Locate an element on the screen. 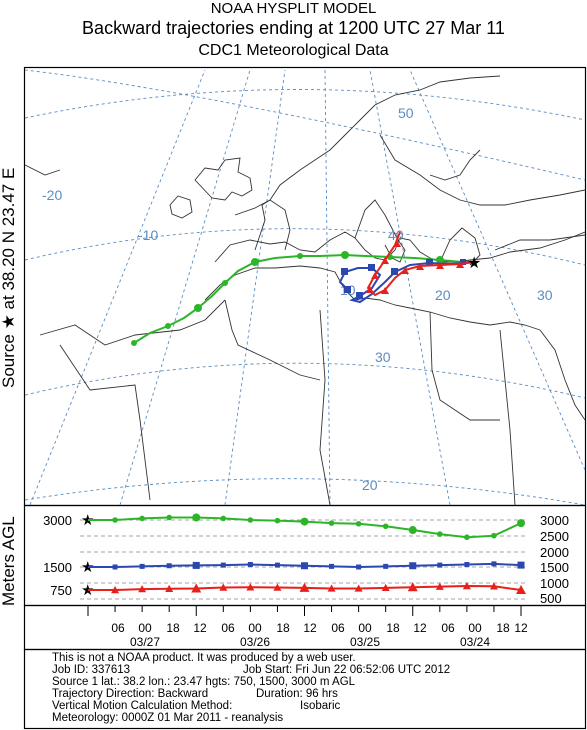 Image resolution: width=587 pixels, height=730 pixels. iberia is located at coordinates (272, 225).